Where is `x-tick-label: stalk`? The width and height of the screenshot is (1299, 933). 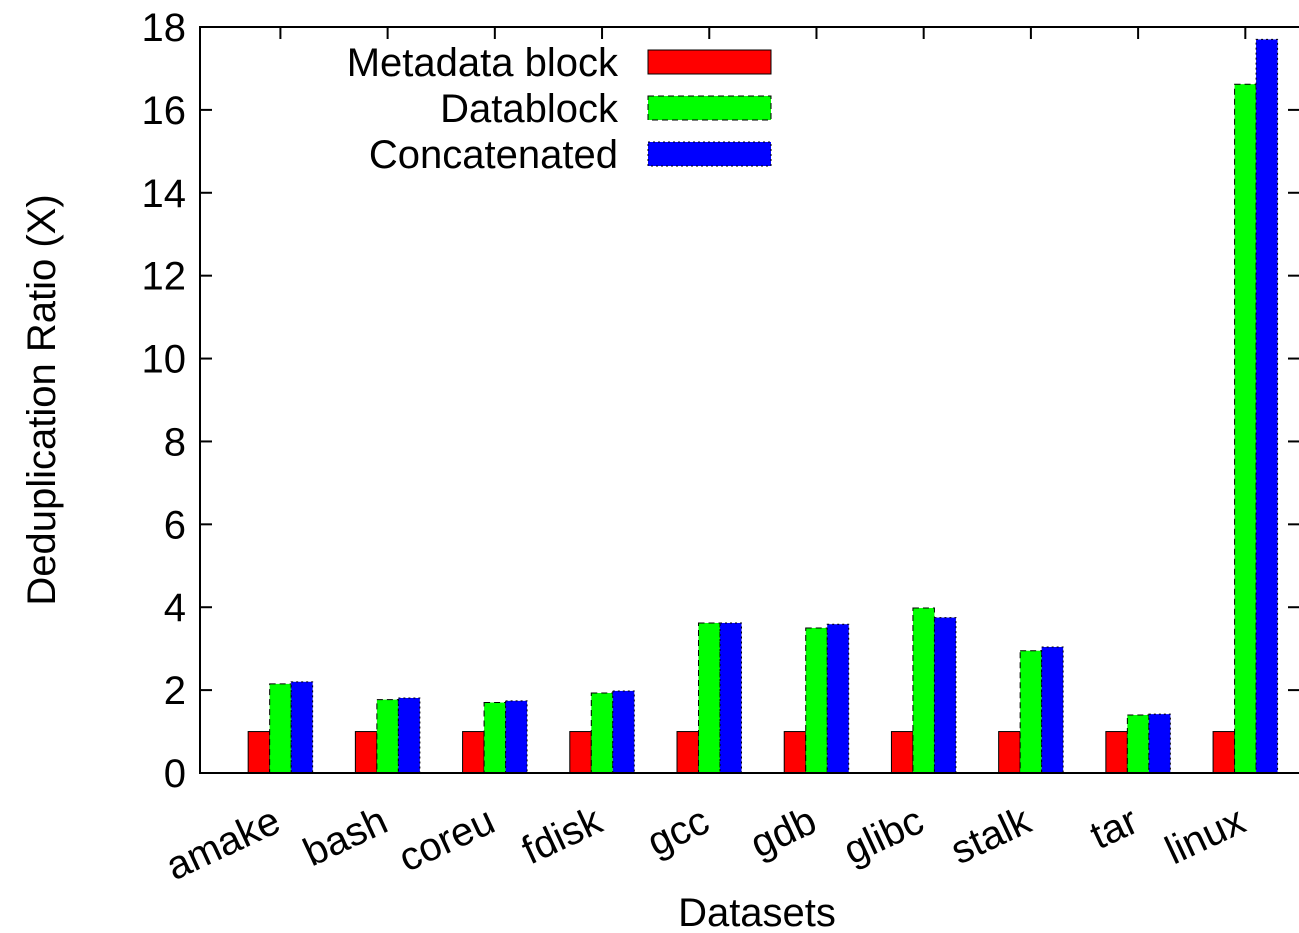
x-tick-label: stalk is located at coordinates (991, 835).